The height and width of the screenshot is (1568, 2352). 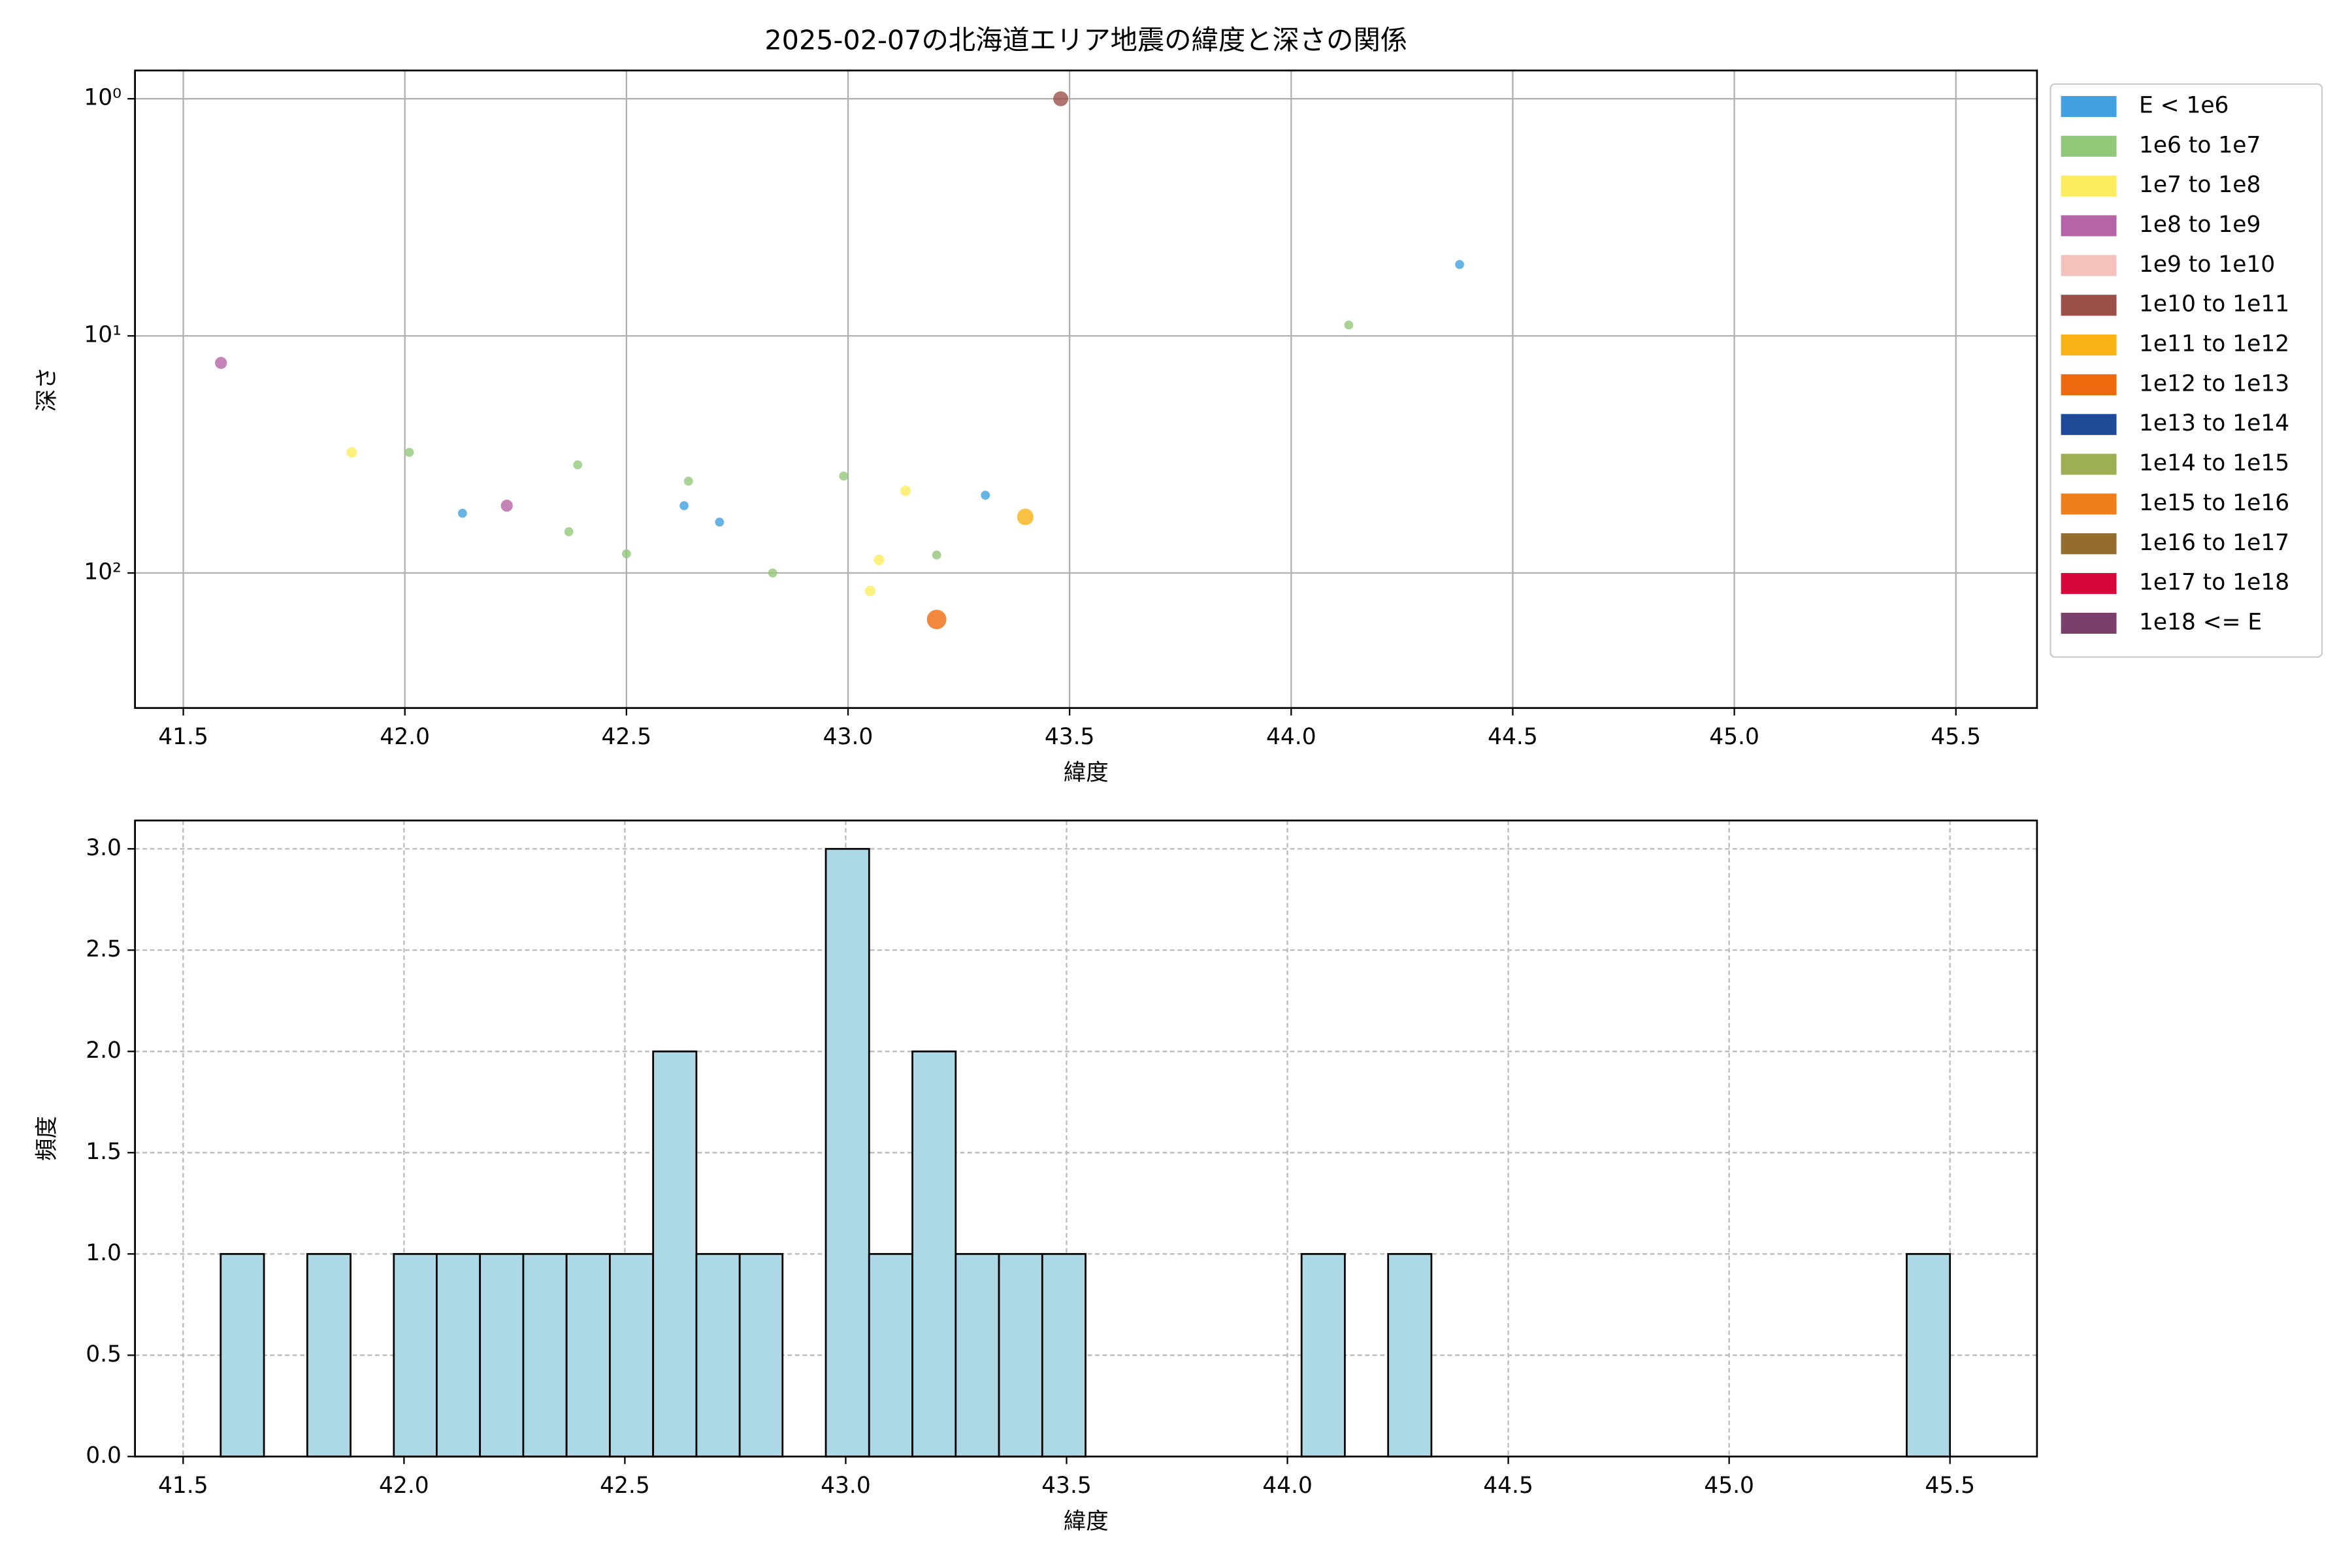 I want to click on legend-label: 1e16 to 1e17, so click(x=2214, y=543).